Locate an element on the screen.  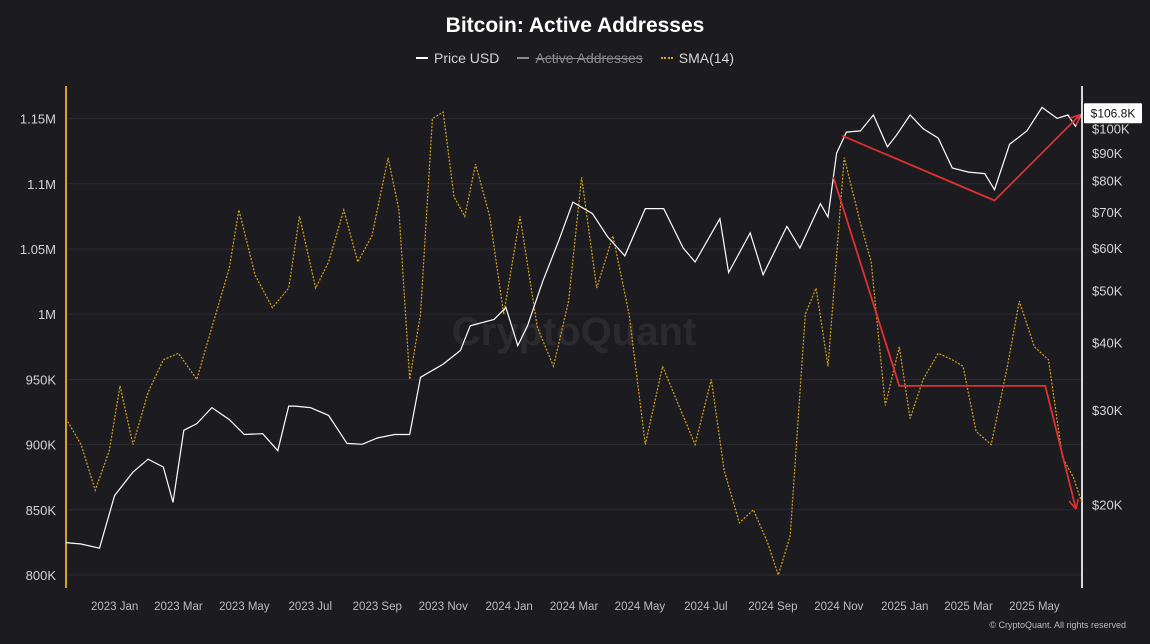
x-axis-tick-label: 2024 Jan is located at coordinates (508, 607).